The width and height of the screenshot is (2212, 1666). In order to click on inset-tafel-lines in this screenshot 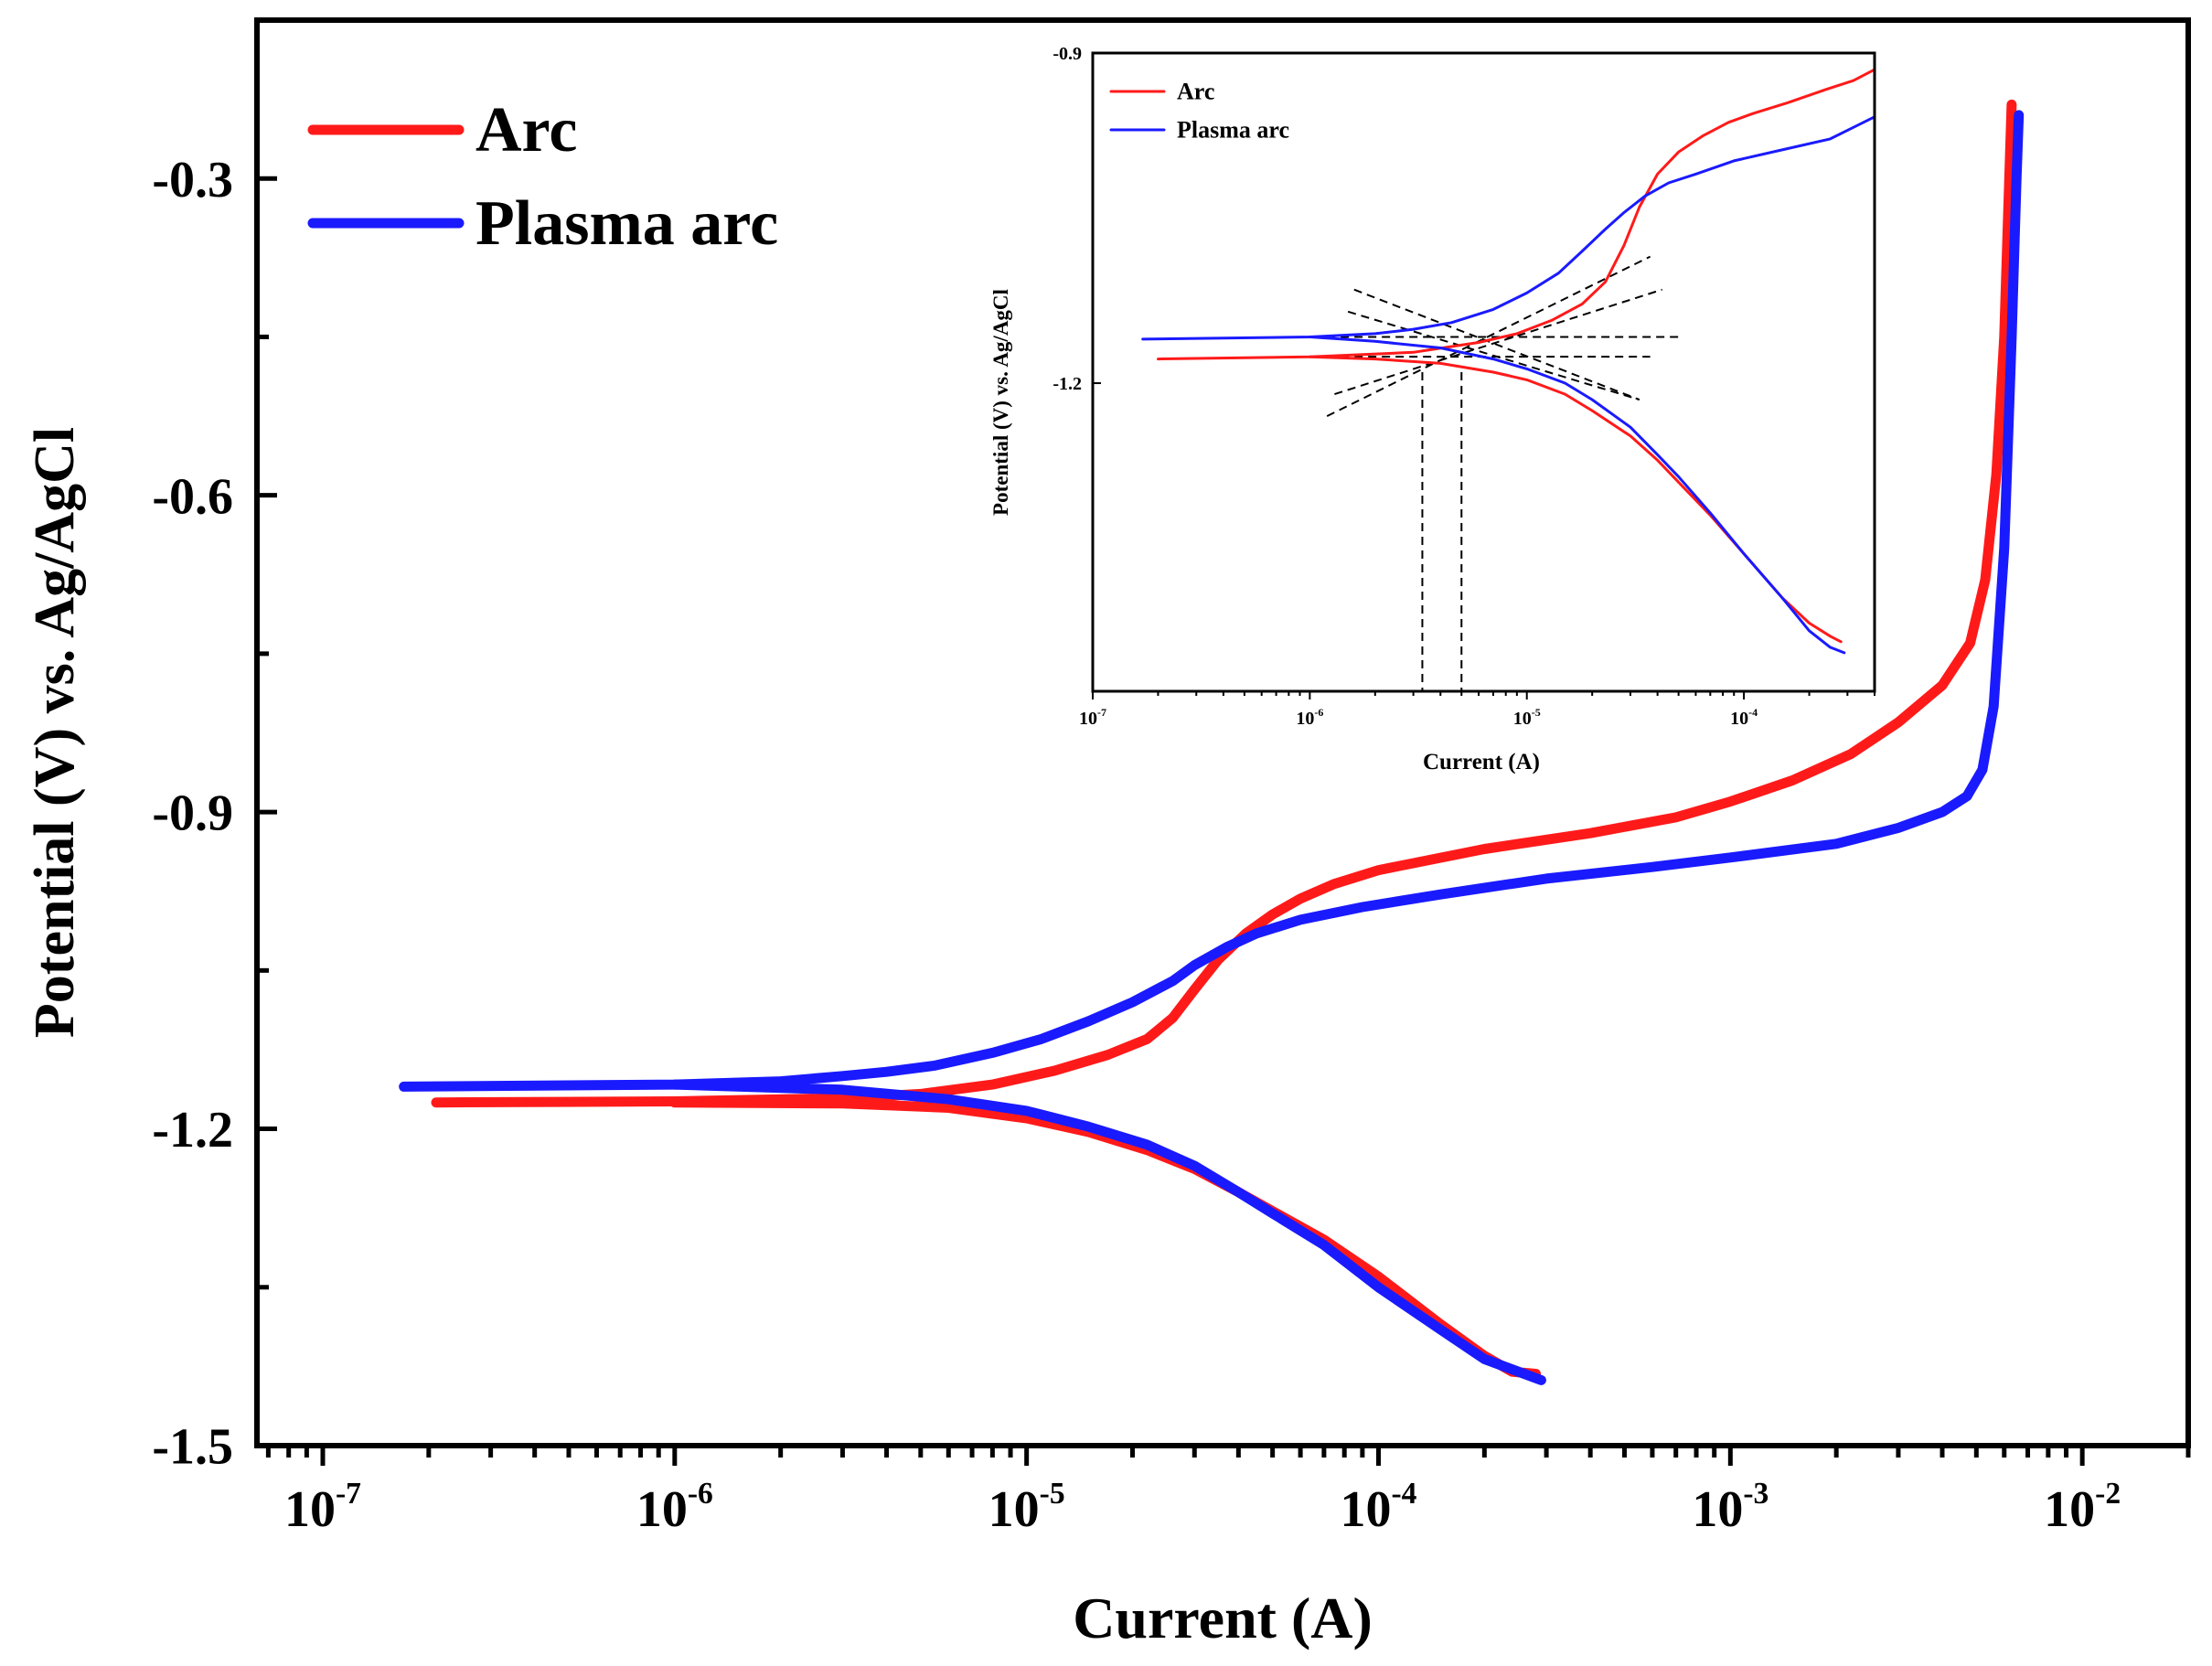, I will do `click(1505, 473)`.